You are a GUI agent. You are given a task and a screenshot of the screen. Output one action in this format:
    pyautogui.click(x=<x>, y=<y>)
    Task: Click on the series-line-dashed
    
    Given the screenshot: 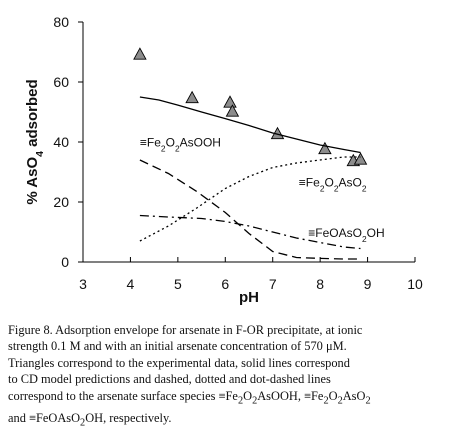 What is the action you would take?
    pyautogui.click(x=250, y=209)
    